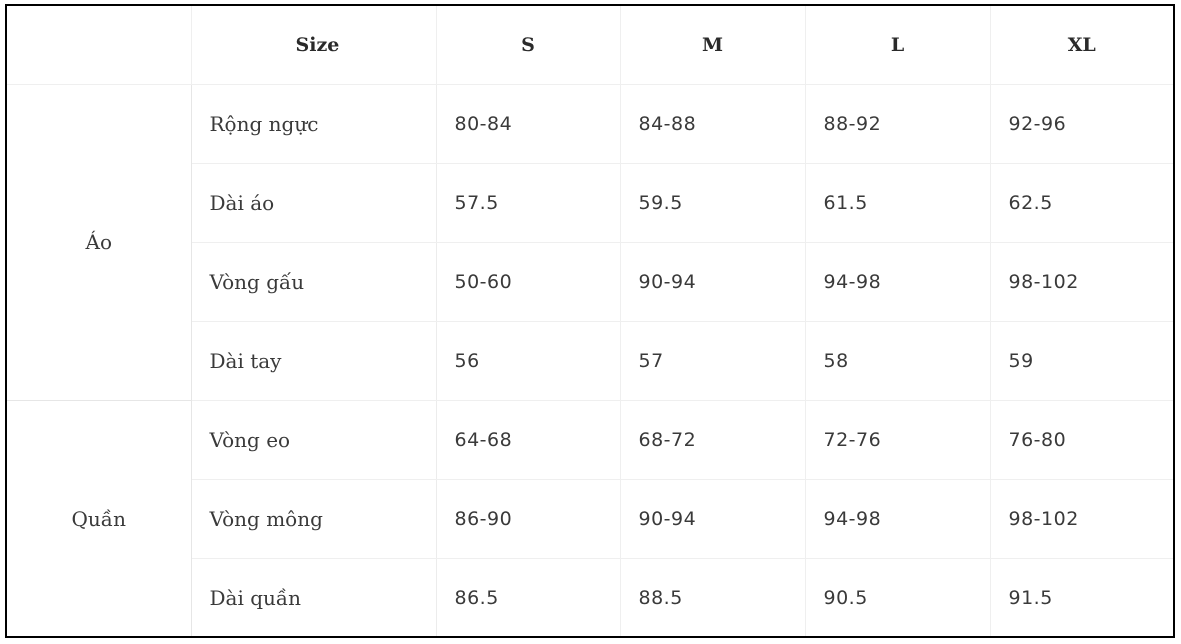 This screenshot has height=644, width=1181. Describe the element at coordinates (713, 361) in the screenshot. I see `value-cell-m: 57` at that location.